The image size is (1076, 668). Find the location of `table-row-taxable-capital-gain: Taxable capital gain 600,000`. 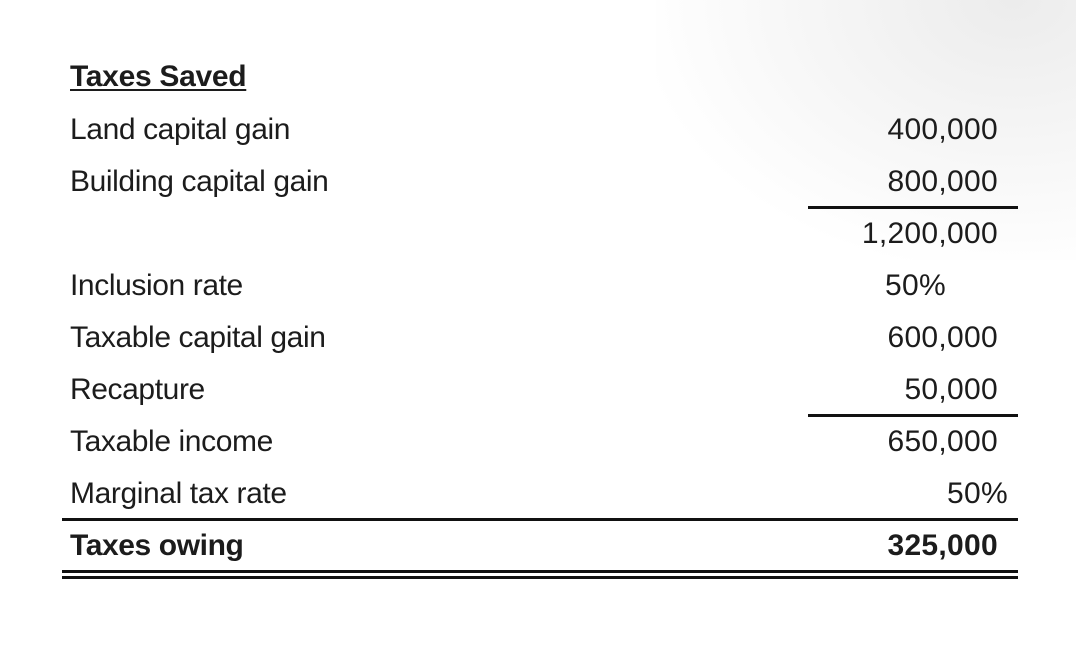

table-row-taxable-capital-gain: Taxable capital gain 600,000 is located at coordinates (534, 341).